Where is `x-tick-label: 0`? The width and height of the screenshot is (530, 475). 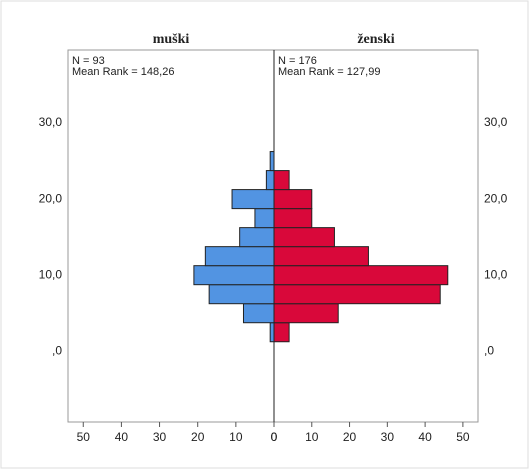 x-tick-label: 0 is located at coordinates (274, 437).